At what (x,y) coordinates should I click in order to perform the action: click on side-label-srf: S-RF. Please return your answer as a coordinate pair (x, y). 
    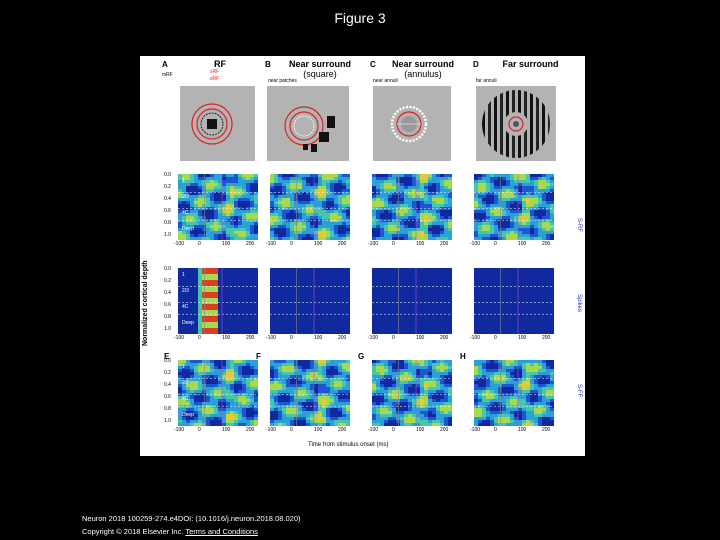
    Looking at the image, I should click on (579, 225).